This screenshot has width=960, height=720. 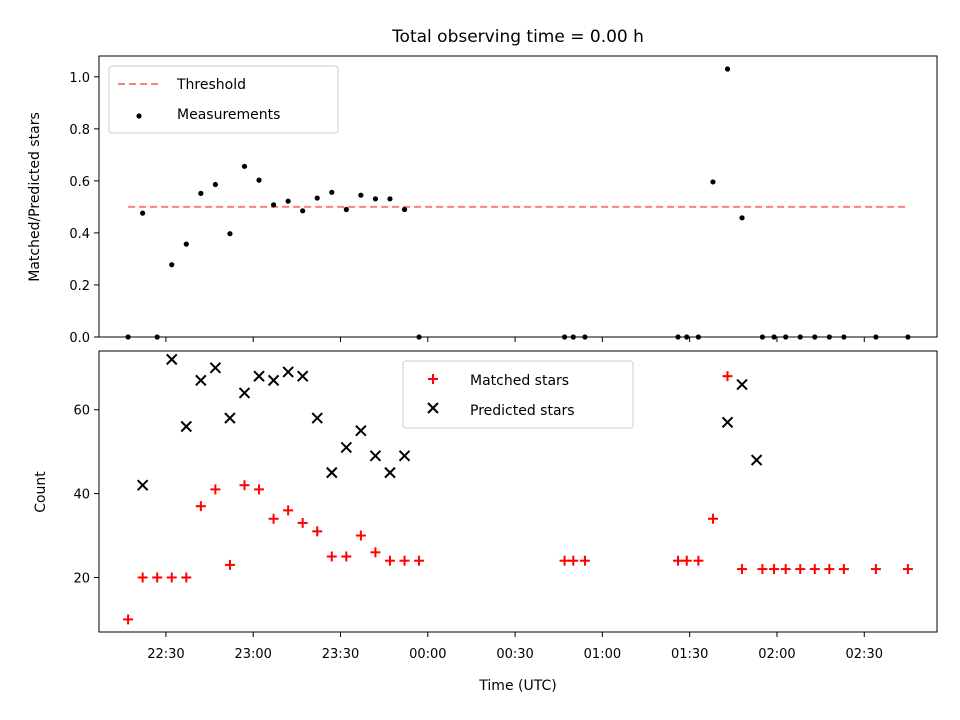 What do you see at coordinates (79, 78) in the screenshot?
I see `top-y-tick-label: 1.0` at bounding box center [79, 78].